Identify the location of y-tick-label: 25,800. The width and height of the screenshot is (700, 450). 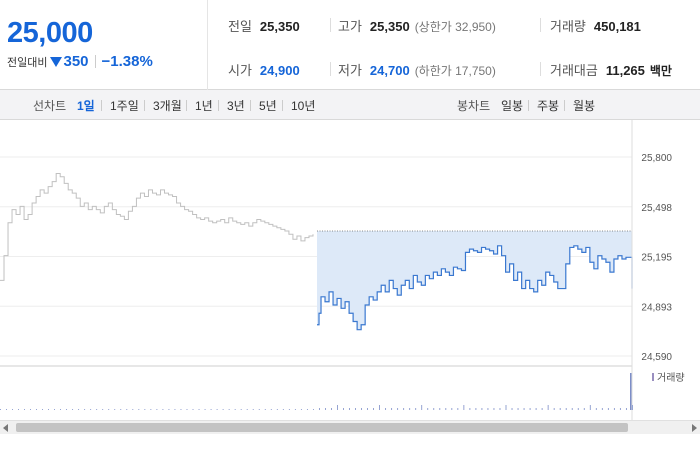
(656, 158).